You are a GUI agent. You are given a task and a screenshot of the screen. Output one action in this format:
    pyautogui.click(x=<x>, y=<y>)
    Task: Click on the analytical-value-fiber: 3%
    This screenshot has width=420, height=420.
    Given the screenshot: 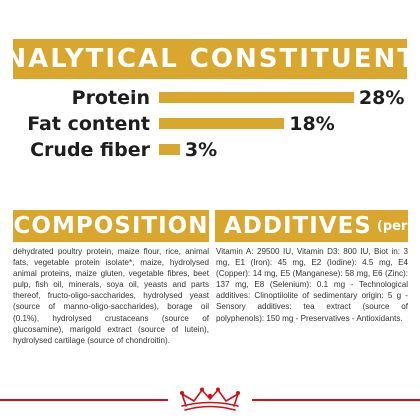 What is the action you would take?
    pyautogui.click(x=201, y=150)
    